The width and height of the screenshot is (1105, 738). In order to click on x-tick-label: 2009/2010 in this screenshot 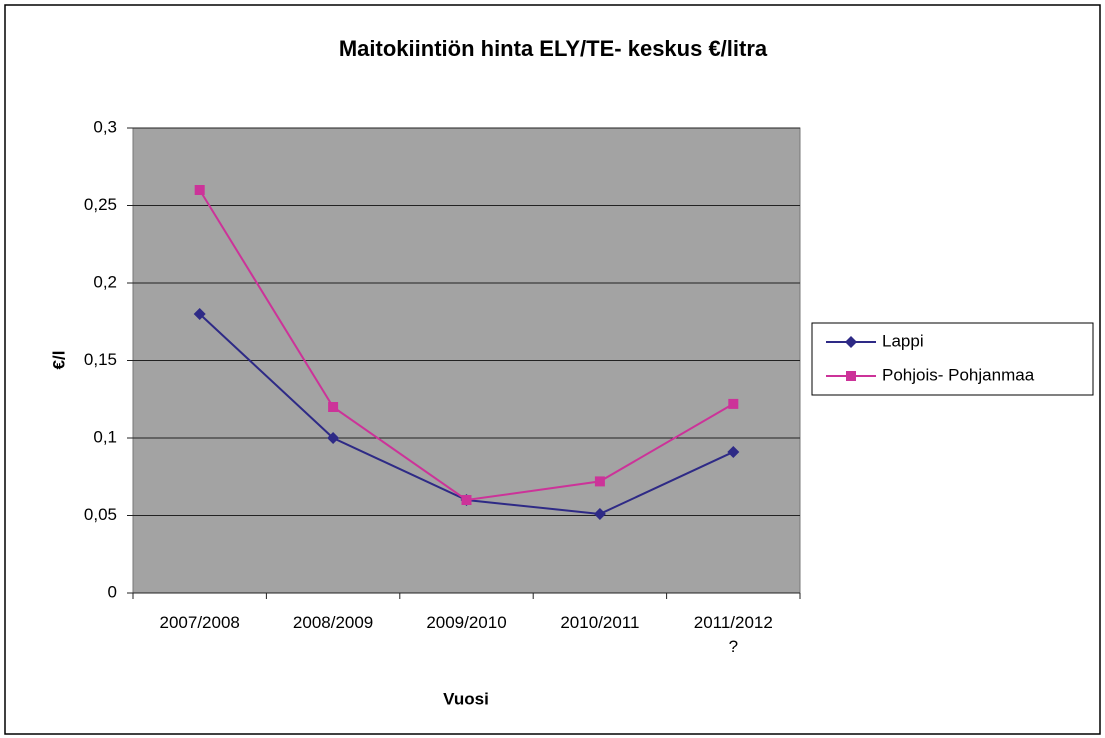, I will do `click(466, 622)`.